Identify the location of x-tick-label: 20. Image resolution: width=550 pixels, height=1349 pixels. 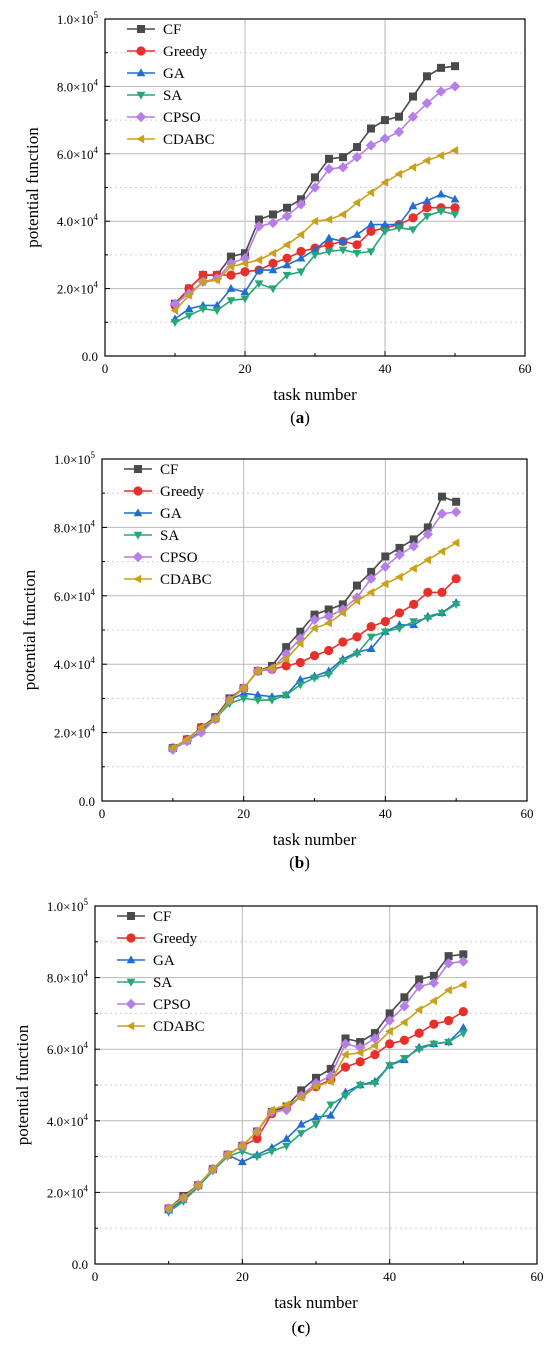
(243, 813).